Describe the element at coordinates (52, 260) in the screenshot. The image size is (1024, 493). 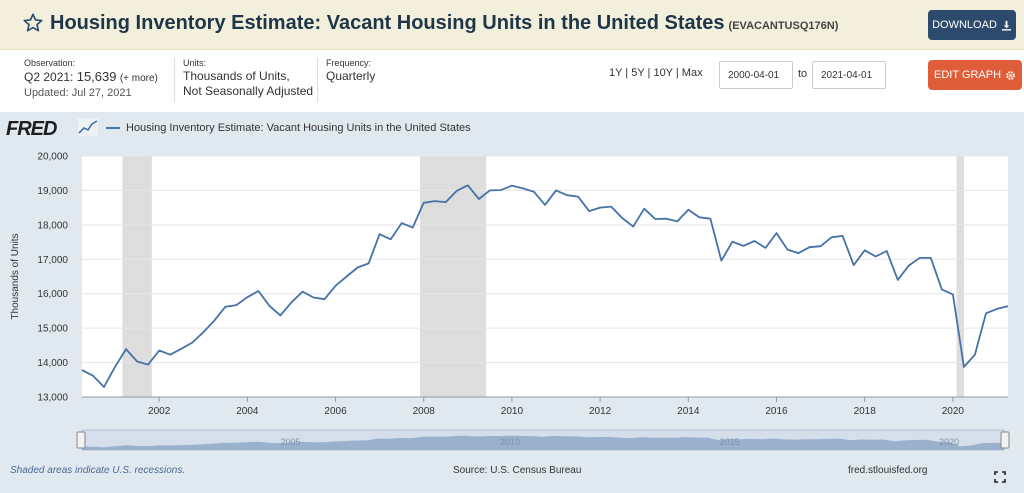
I see `y-tick-label: 17,000` at that location.